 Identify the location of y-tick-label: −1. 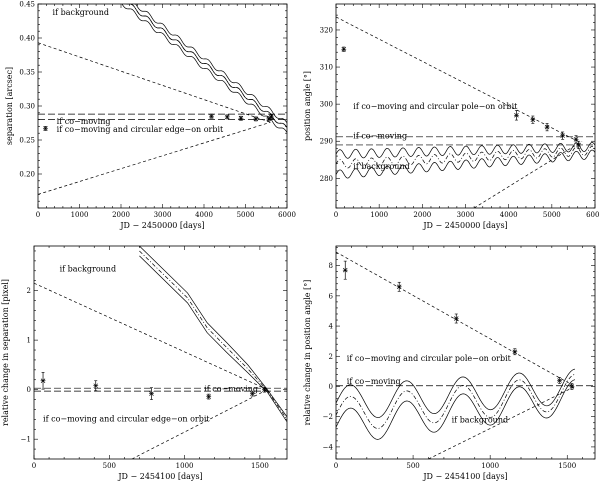
(26, 440).